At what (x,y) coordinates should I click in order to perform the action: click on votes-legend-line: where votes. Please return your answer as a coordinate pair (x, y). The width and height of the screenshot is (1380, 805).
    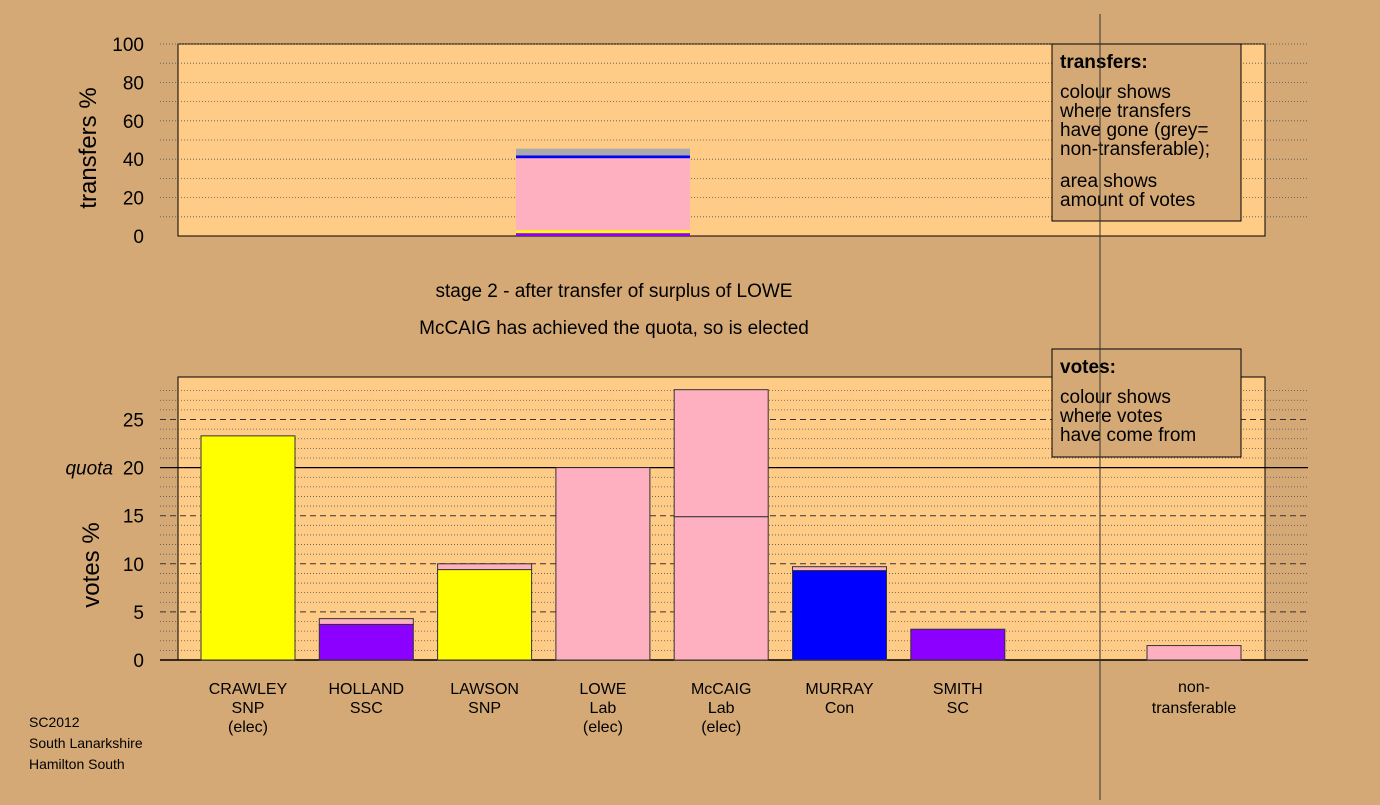
    Looking at the image, I should click on (1110, 416).